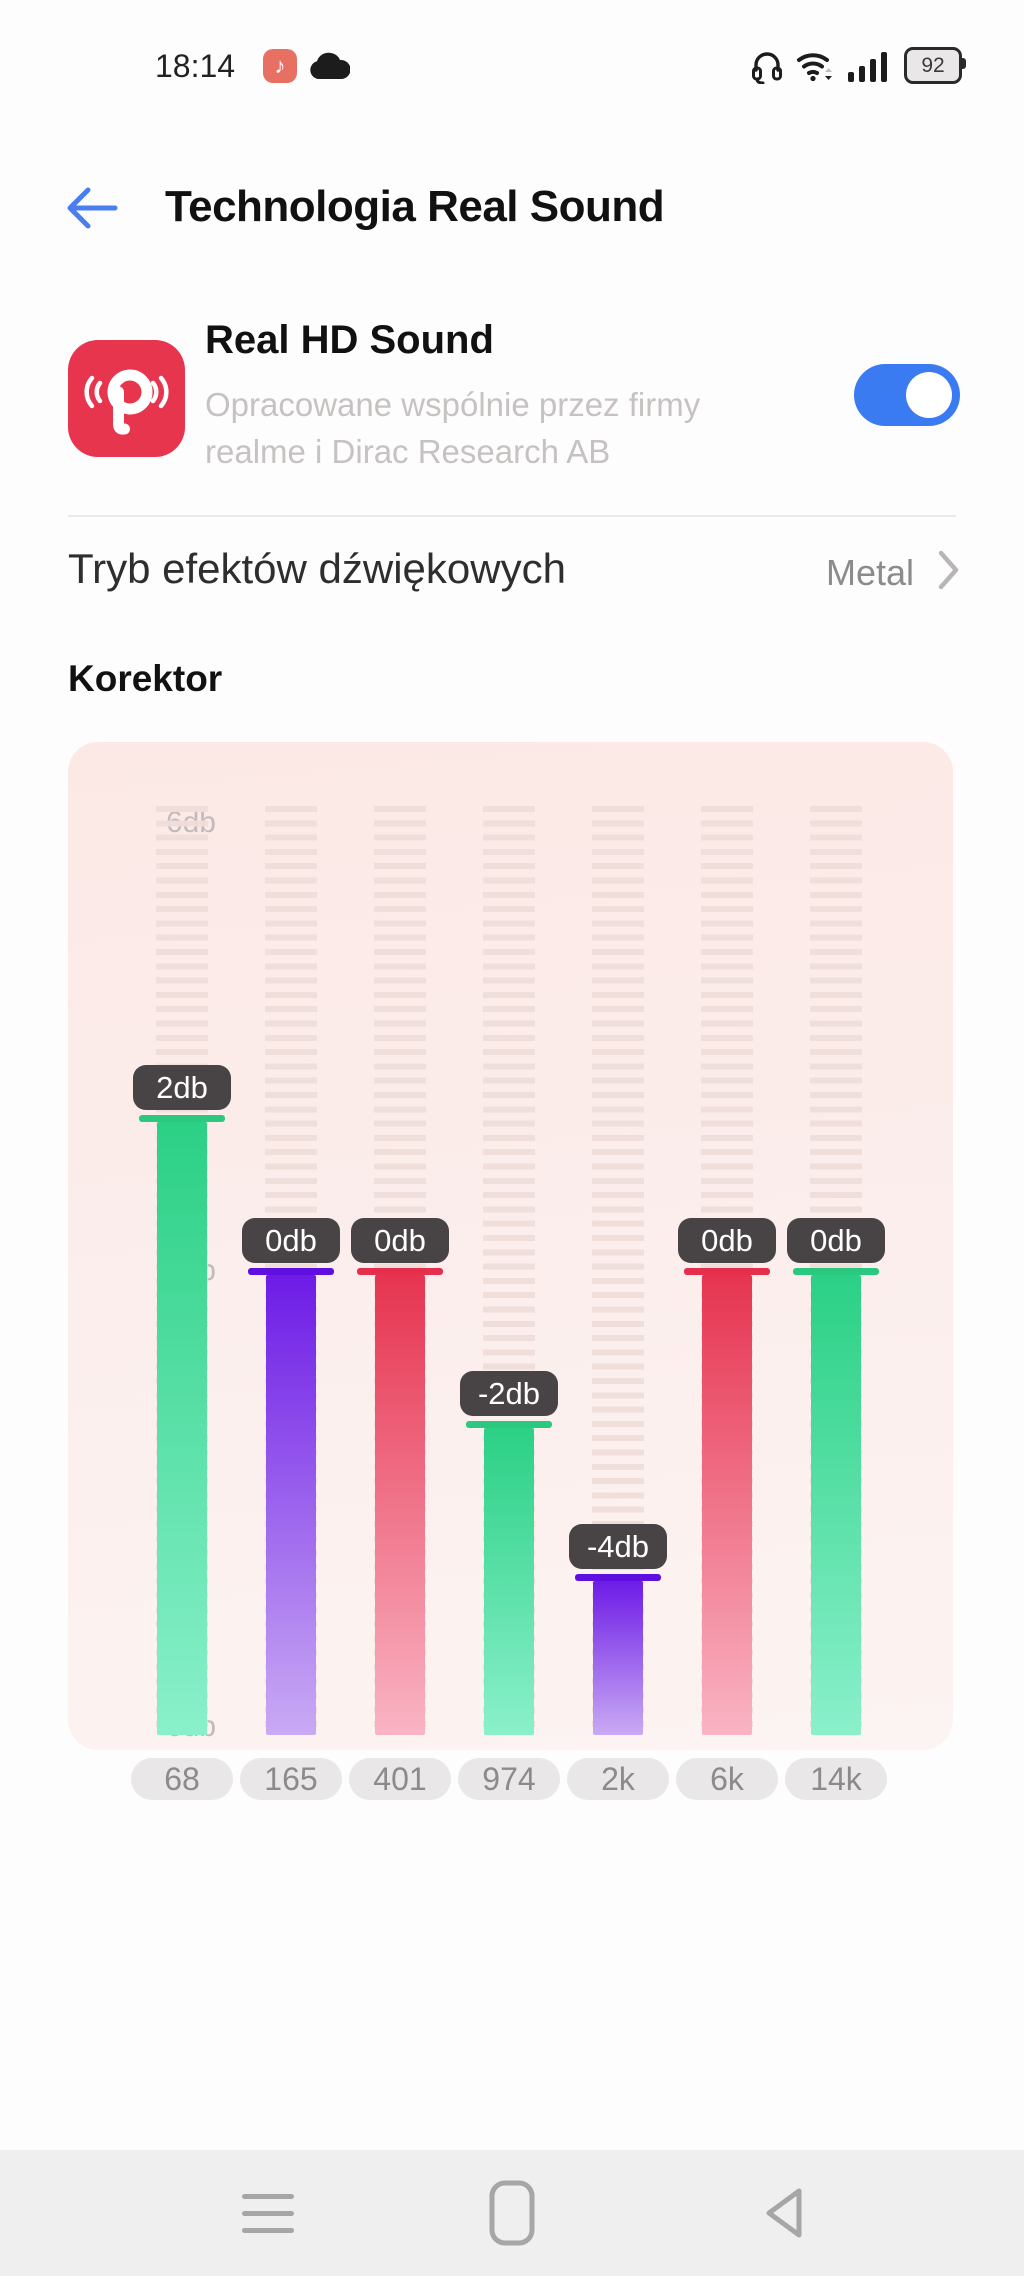 The height and width of the screenshot is (2276, 1024). I want to click on eq-slider-165: 0db, so click(291, 1246).